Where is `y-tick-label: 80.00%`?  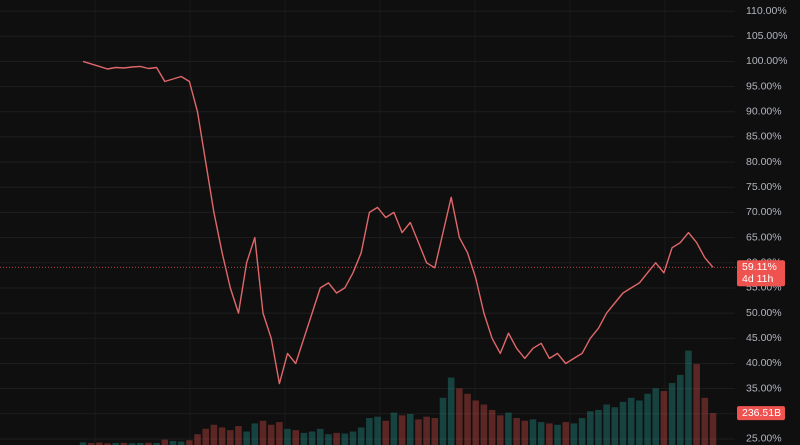 y-tick-label: 80.00% is located at coordinates (764, 162).